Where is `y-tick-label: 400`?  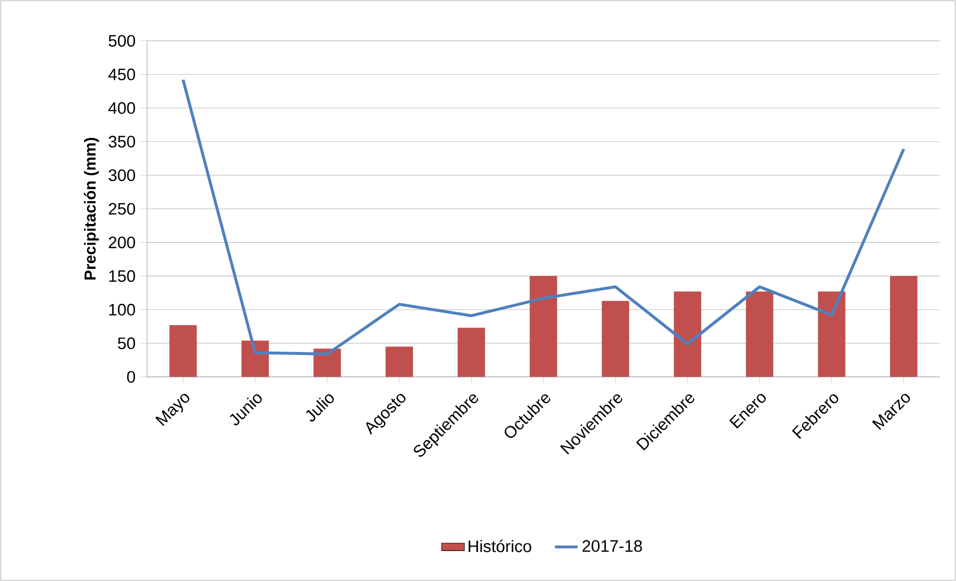 y-tick-label: 400 is located at coordinates (122, 108).